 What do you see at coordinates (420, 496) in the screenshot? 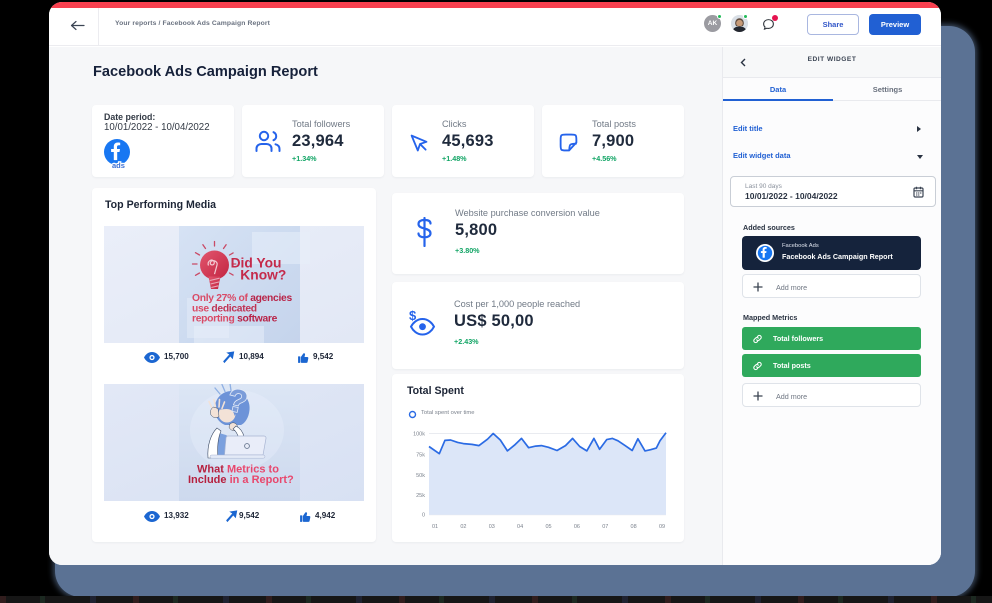
I see `svg-text: 25k` at bounding box center [420, 496].